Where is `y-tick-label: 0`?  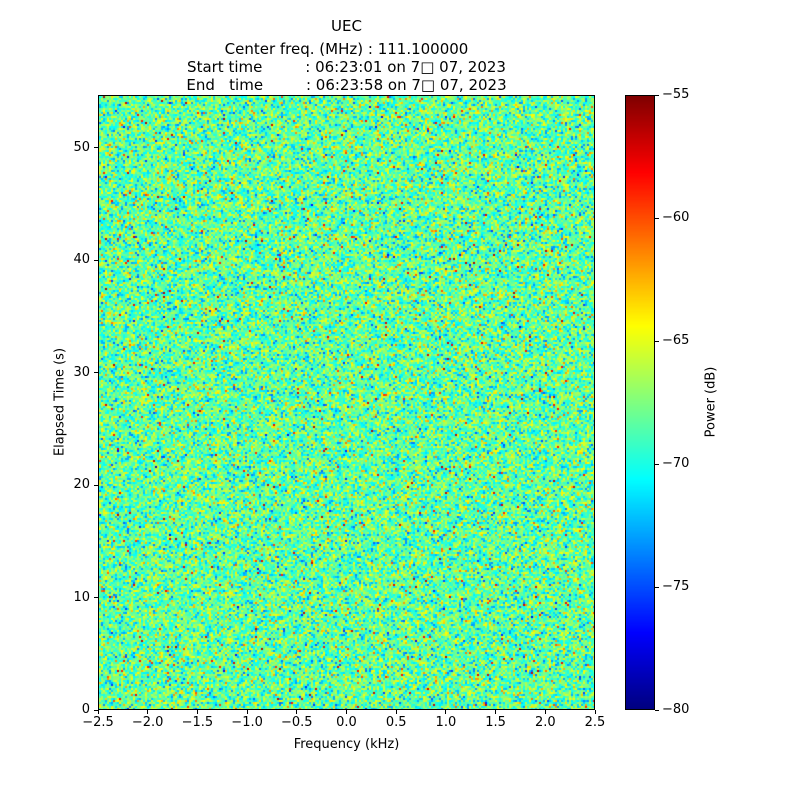
y-tick-label: 0 is located at coordinates (85, 709).